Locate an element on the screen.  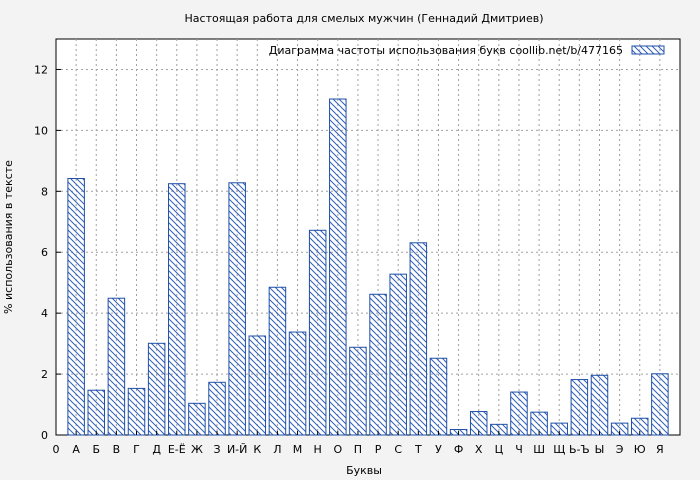
bar-Д is located at coordinates (156, 389).